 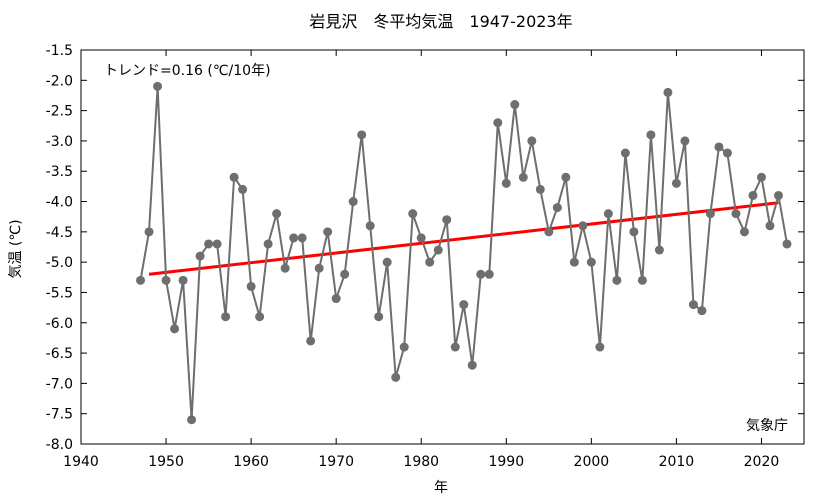 I want to click on x-axis-label: 年, so click(x=441, y=488).